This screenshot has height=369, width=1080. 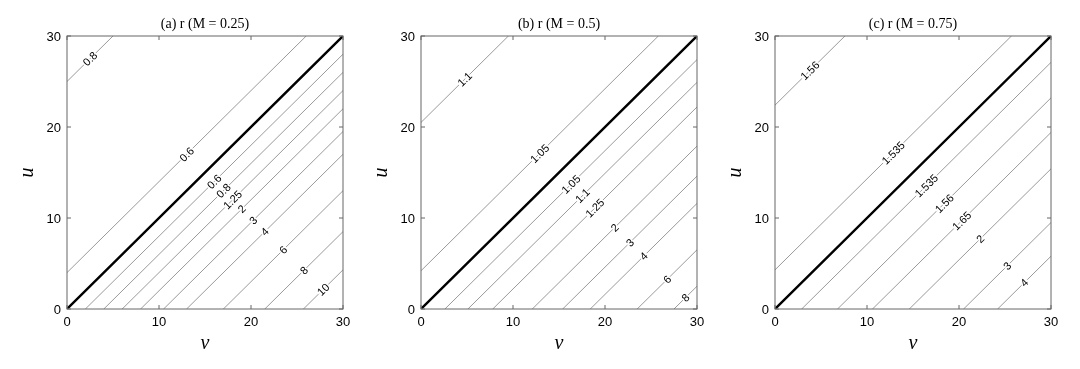 I want to click on text: 1.1, so click(x=464, y=79).